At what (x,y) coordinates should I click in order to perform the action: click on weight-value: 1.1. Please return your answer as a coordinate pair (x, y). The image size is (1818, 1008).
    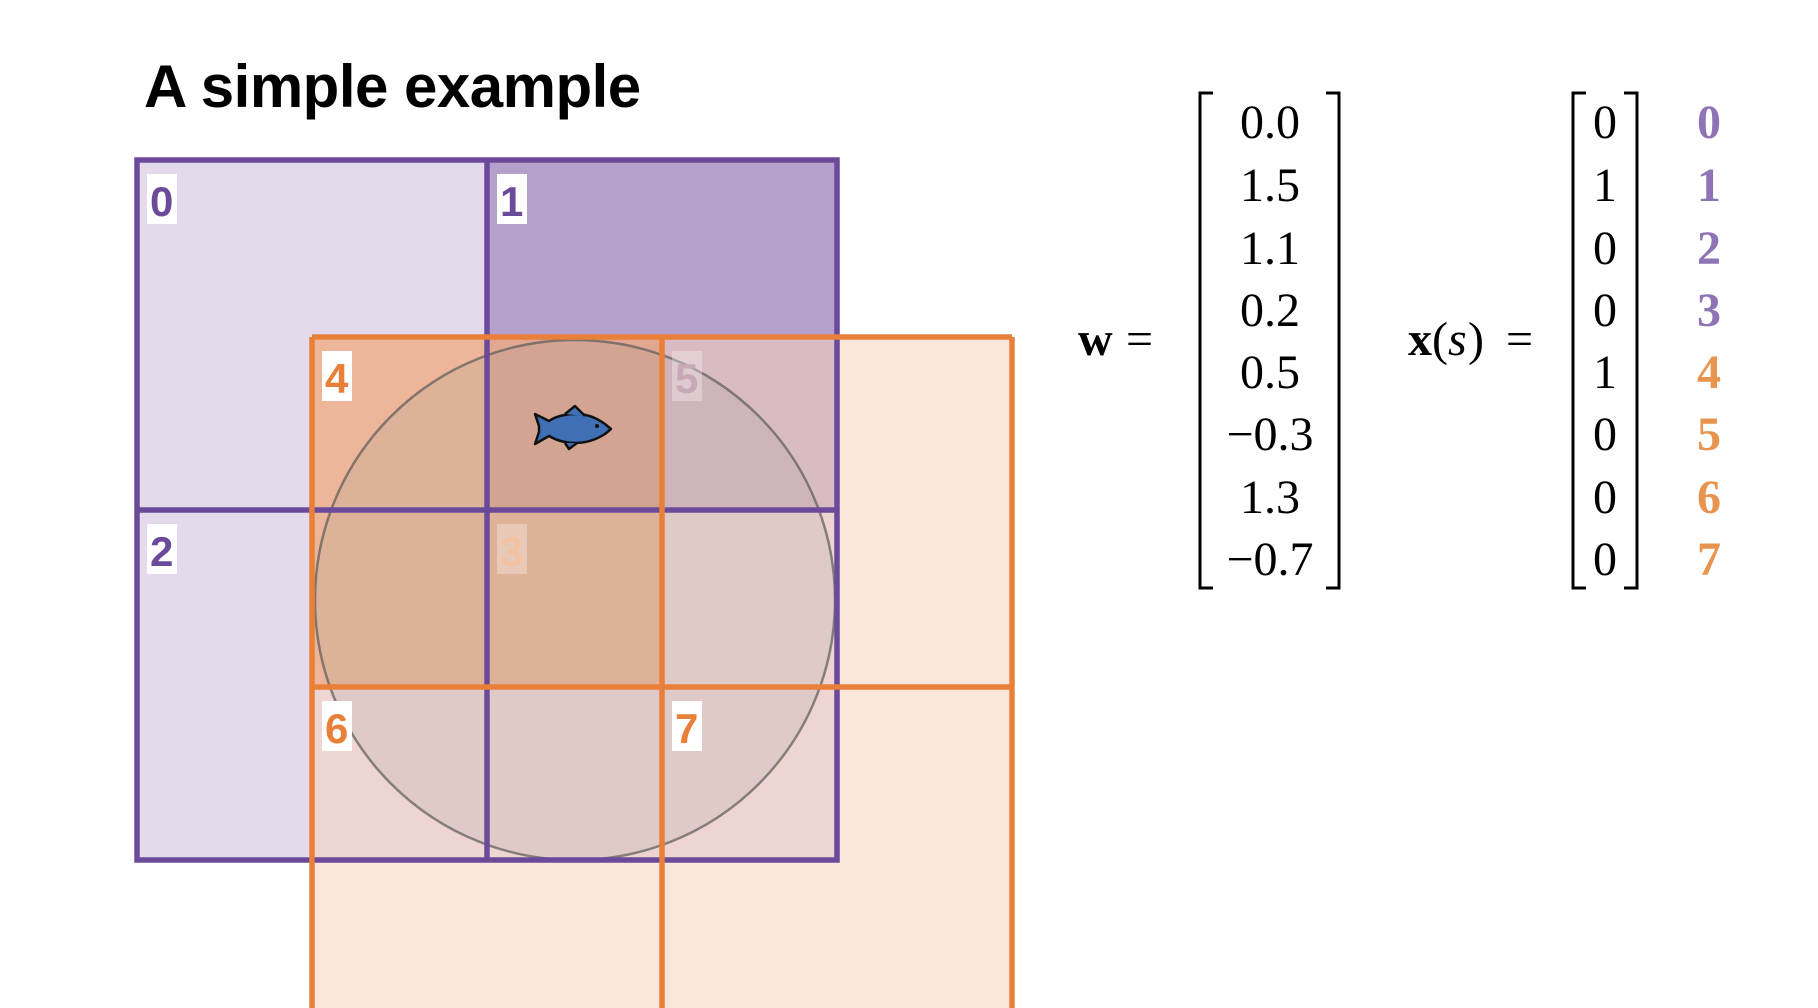
    Looking at the image, I should click on (1270, 248).